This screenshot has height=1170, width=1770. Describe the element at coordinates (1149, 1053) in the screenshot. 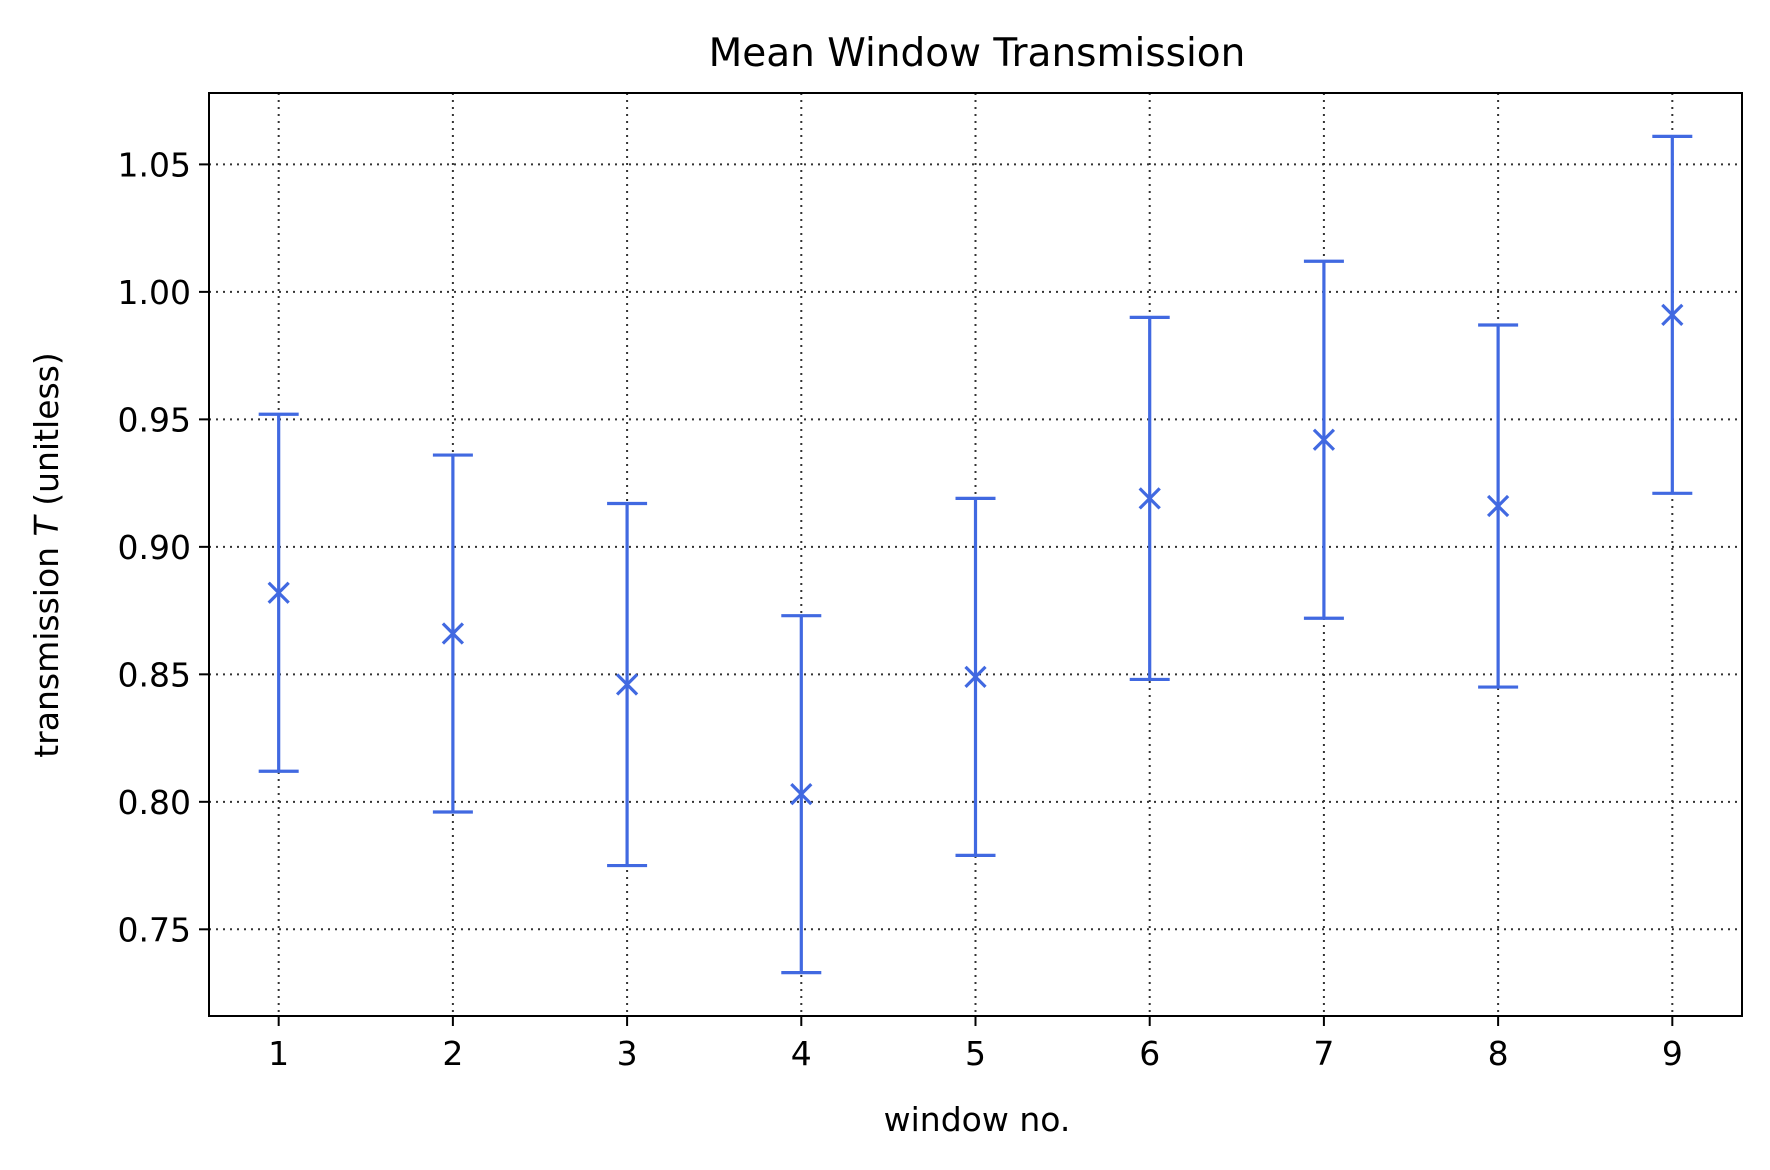

I see `x-tick-label: 6` at that location.